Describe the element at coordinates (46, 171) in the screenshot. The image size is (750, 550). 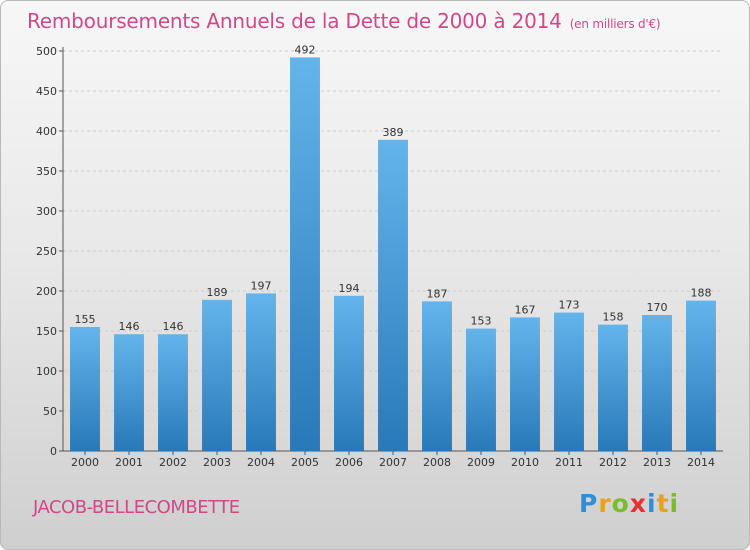
I see `y-tick-label: 350` at that location.